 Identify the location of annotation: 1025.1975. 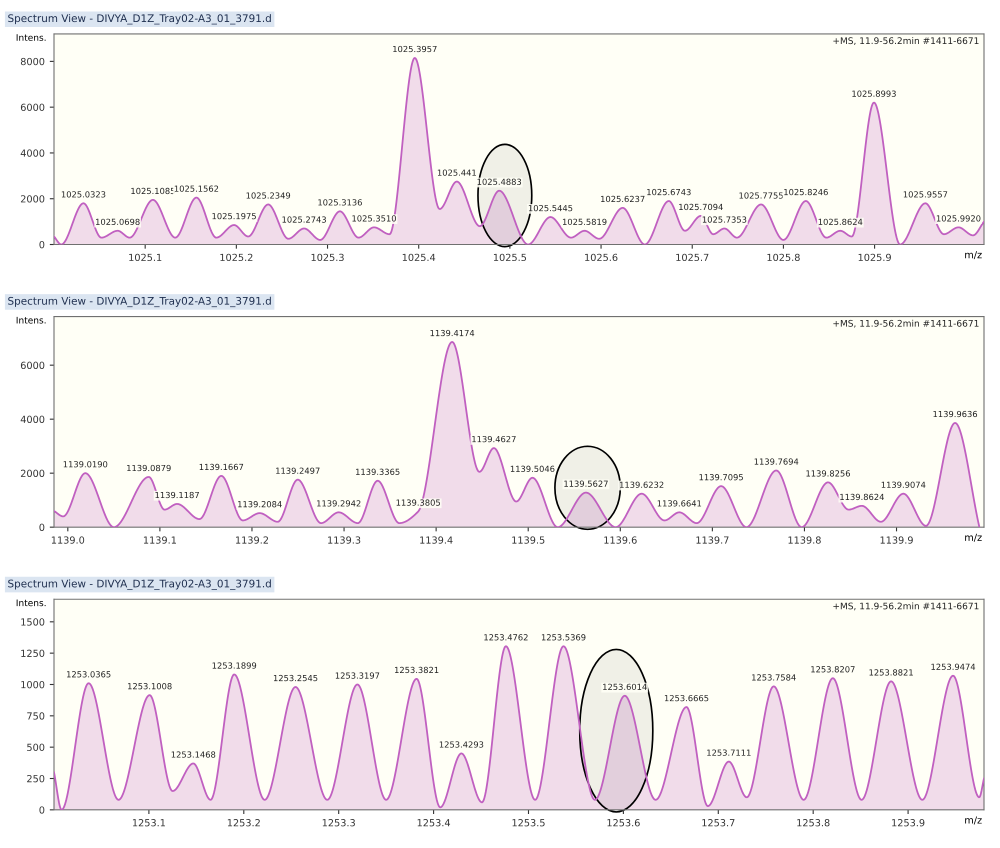
(234, 216).